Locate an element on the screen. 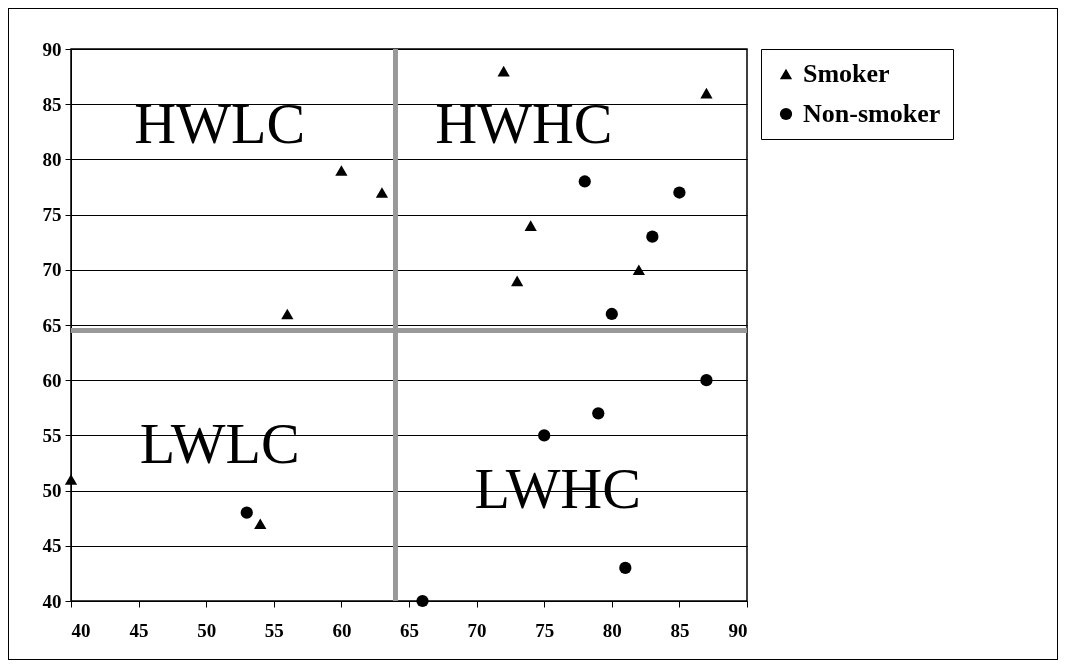  x-tick-label: 85 is located at coordinates (680, 630).